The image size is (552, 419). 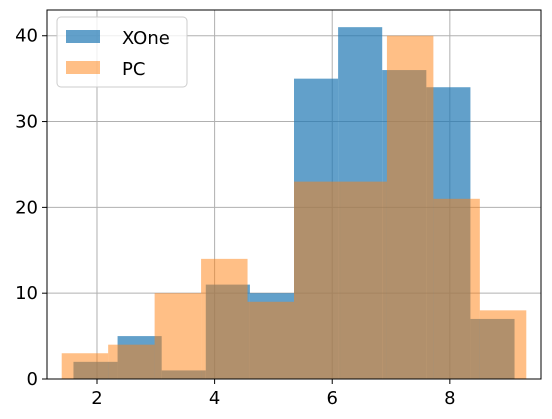 What do you see at coordinates (146, 38) in the screenshot?
I see `legend-label-xone: XOne` at bounding box center [146, 38].